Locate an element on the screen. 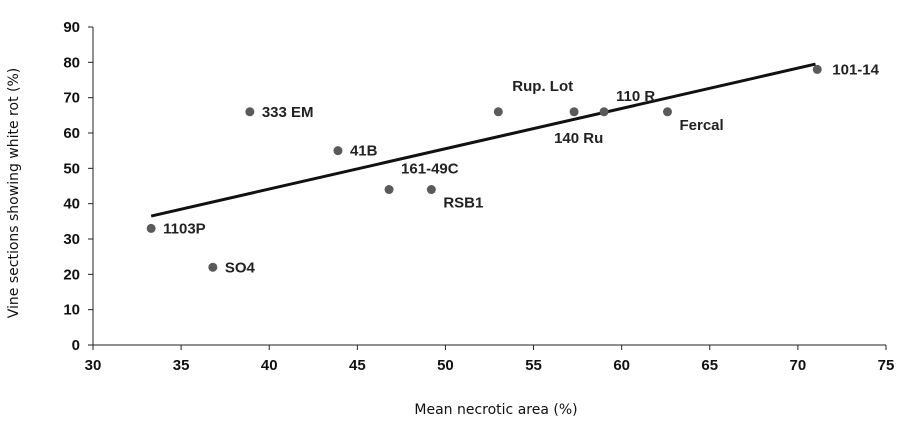 This screenshot has width=914, height=423. y-tick-label: 80 is located at coordinates (71, 62).